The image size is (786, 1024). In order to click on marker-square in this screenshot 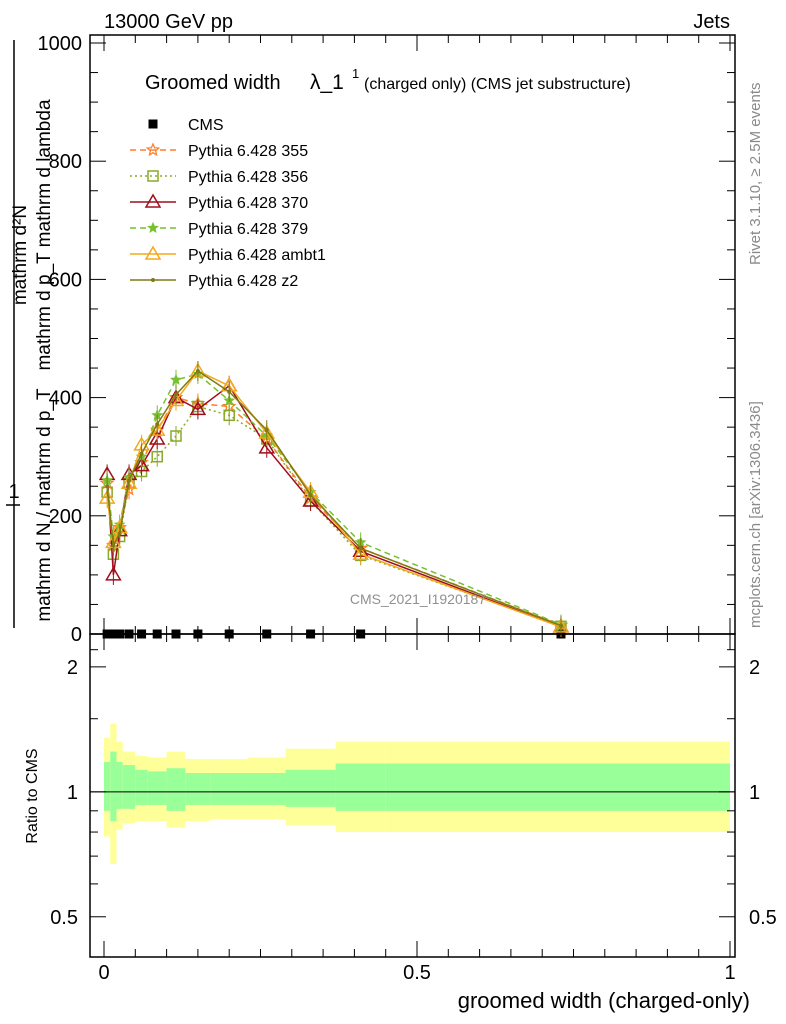, I will do `click(153, 124)`.